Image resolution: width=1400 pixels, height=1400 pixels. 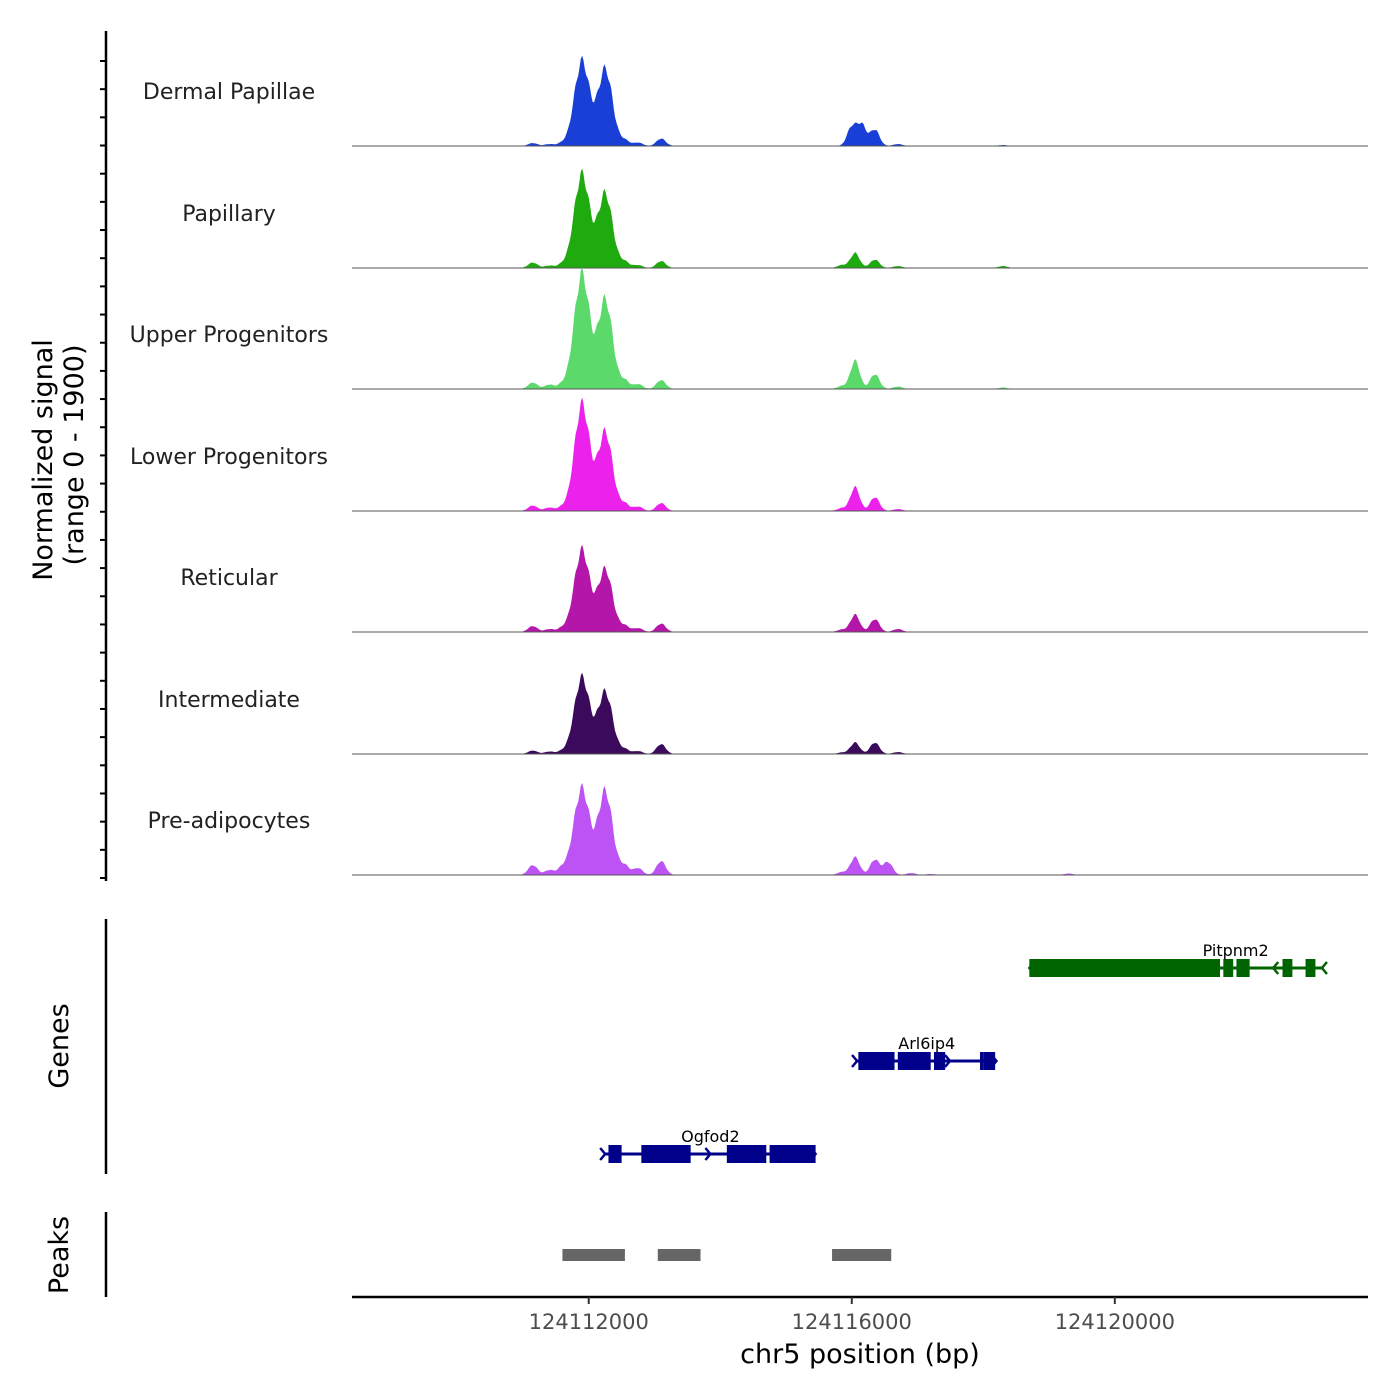 What do you see at coordinates (74, 455) in the screenshot?
I see `y-axis-title-line2: (range 0 - 1900)` at bounding box center [74, 455].